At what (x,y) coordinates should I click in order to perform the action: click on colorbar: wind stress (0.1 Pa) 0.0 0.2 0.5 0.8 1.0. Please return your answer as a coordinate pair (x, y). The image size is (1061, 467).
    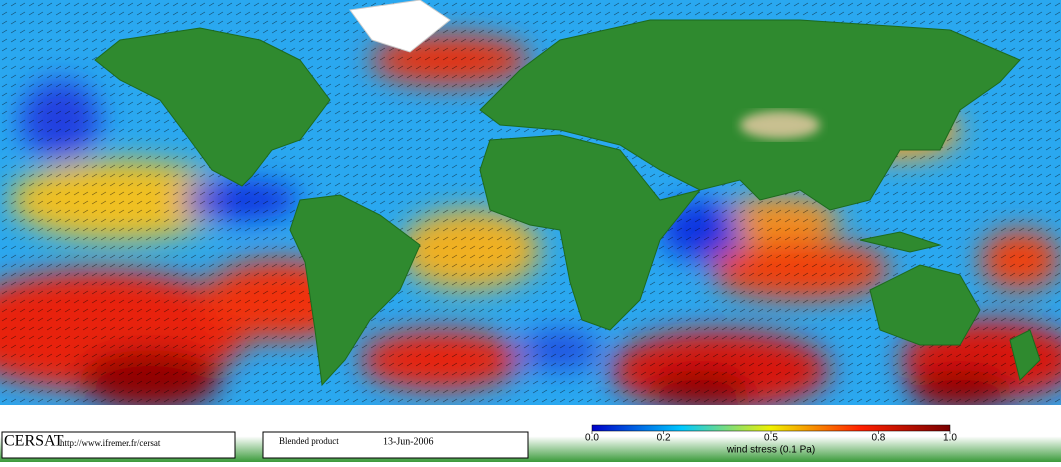
    Looking at the image, I should click on (771, 440).